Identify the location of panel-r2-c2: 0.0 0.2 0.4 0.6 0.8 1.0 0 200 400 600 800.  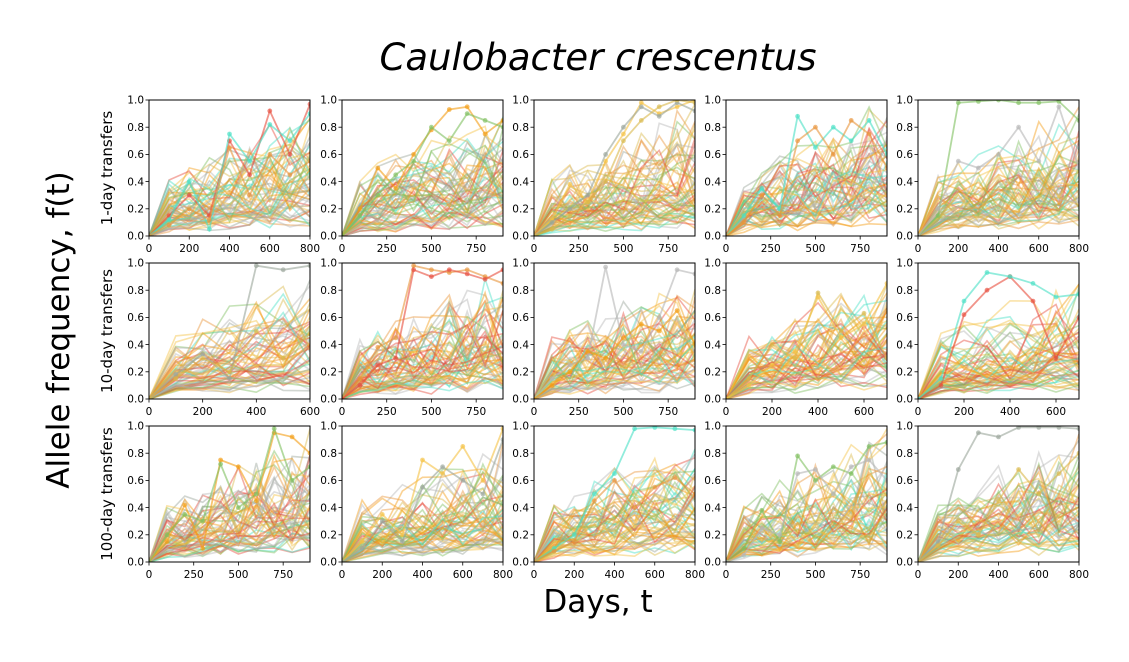
(608, 501).